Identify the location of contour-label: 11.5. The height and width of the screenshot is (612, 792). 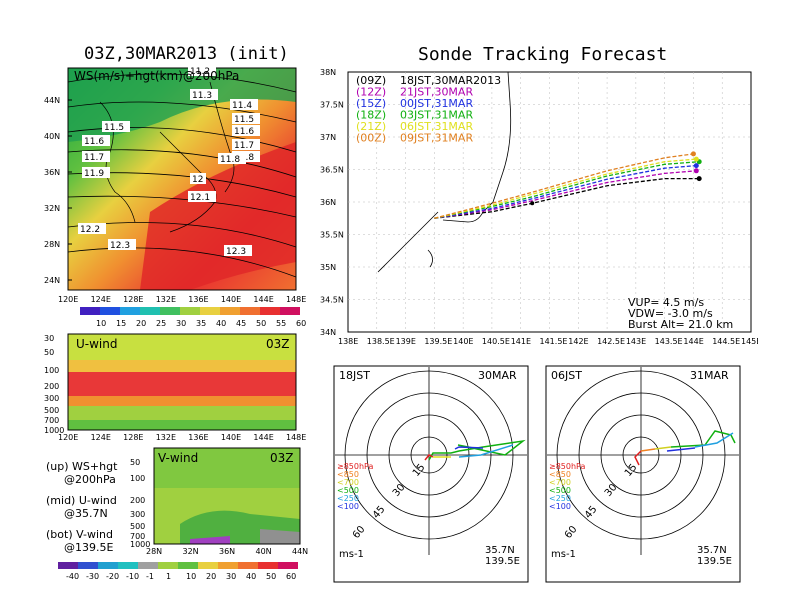
(116, 127).